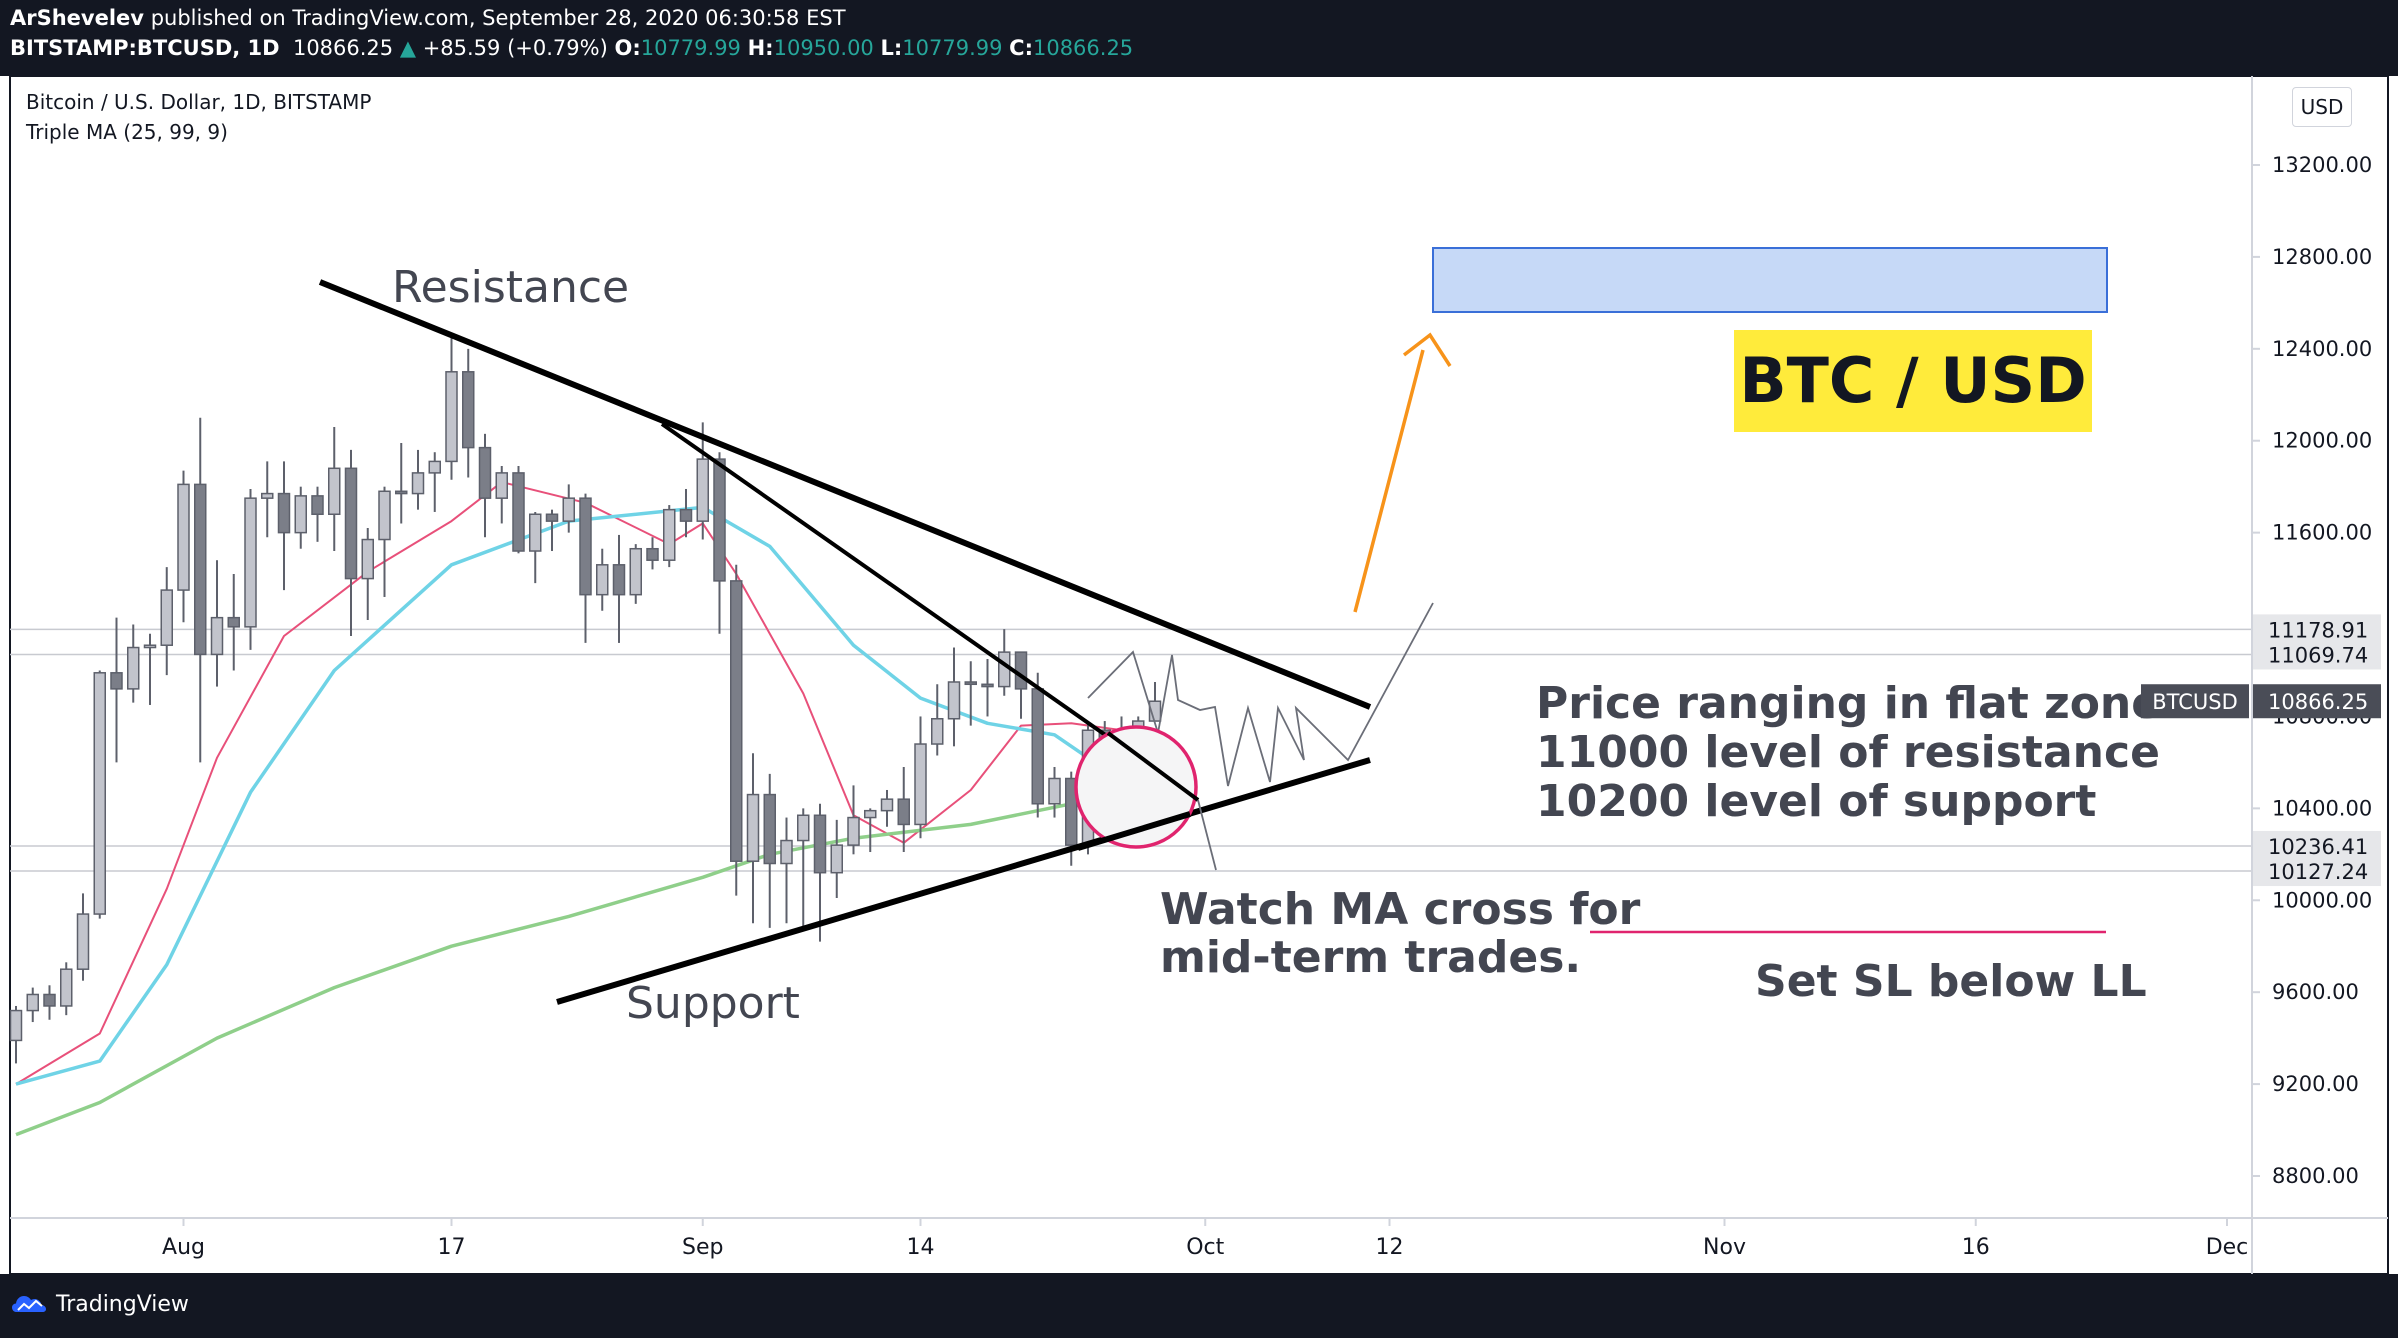  I want to click on y-tick-label: 12800.00, so click(2322, 257).